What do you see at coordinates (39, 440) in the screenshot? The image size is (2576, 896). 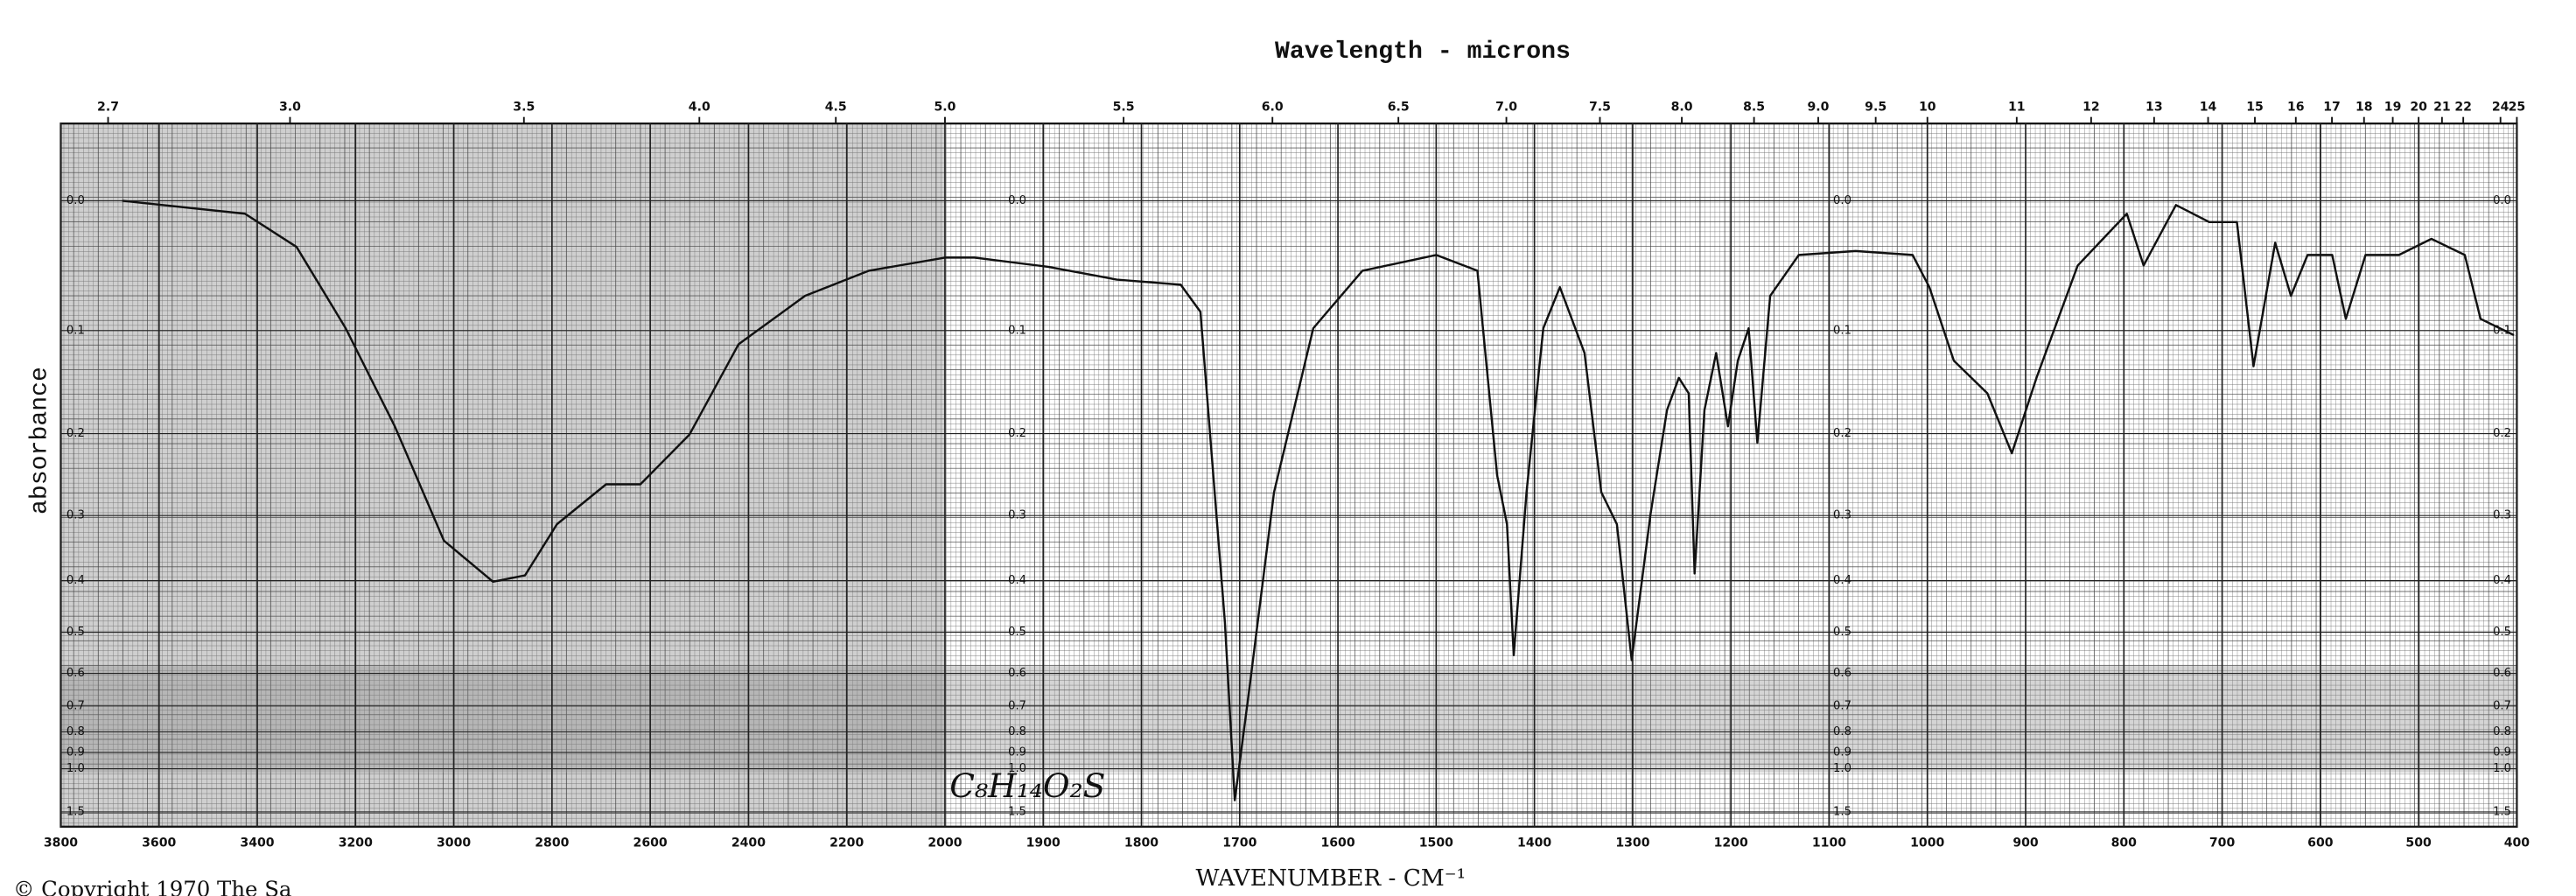 I see `y-axis-title: absorbance` at bounding box center [39, 440].